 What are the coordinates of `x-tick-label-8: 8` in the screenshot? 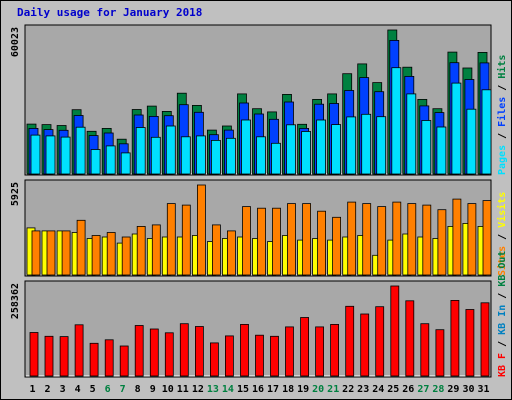 It's located at (138, 389).